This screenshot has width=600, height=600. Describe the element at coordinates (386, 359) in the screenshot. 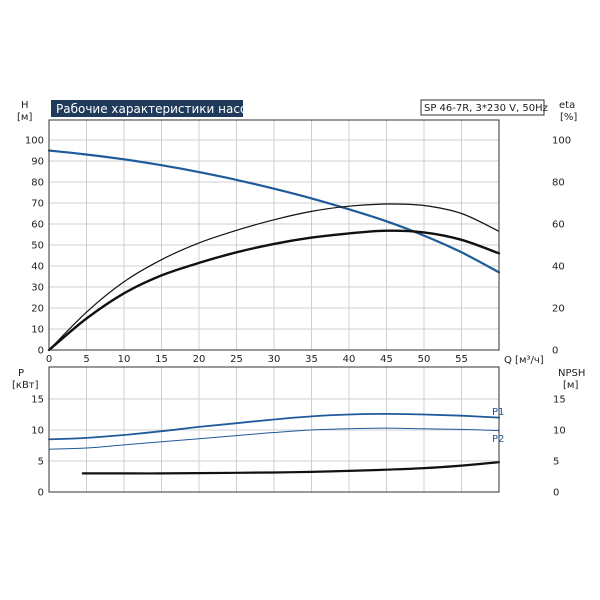

I see `x-tick-label: 45` at that location.